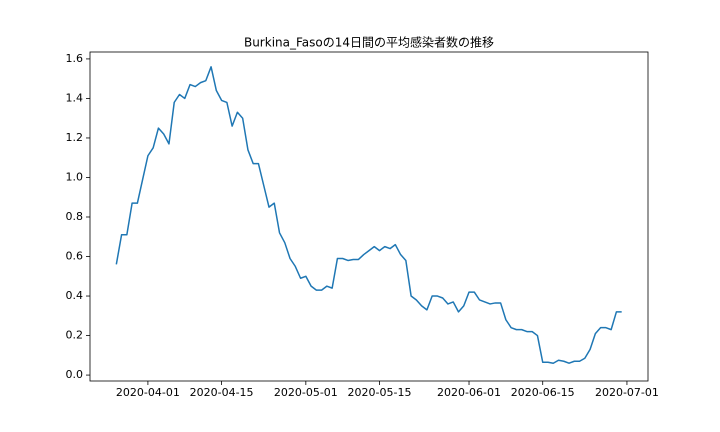 This screenshot has width=720, height=432. What do you see at coordinates (627, 392) in the screenshot?
I see `x-tick-label: 2020-07-01` at bounding box center [627, 392].